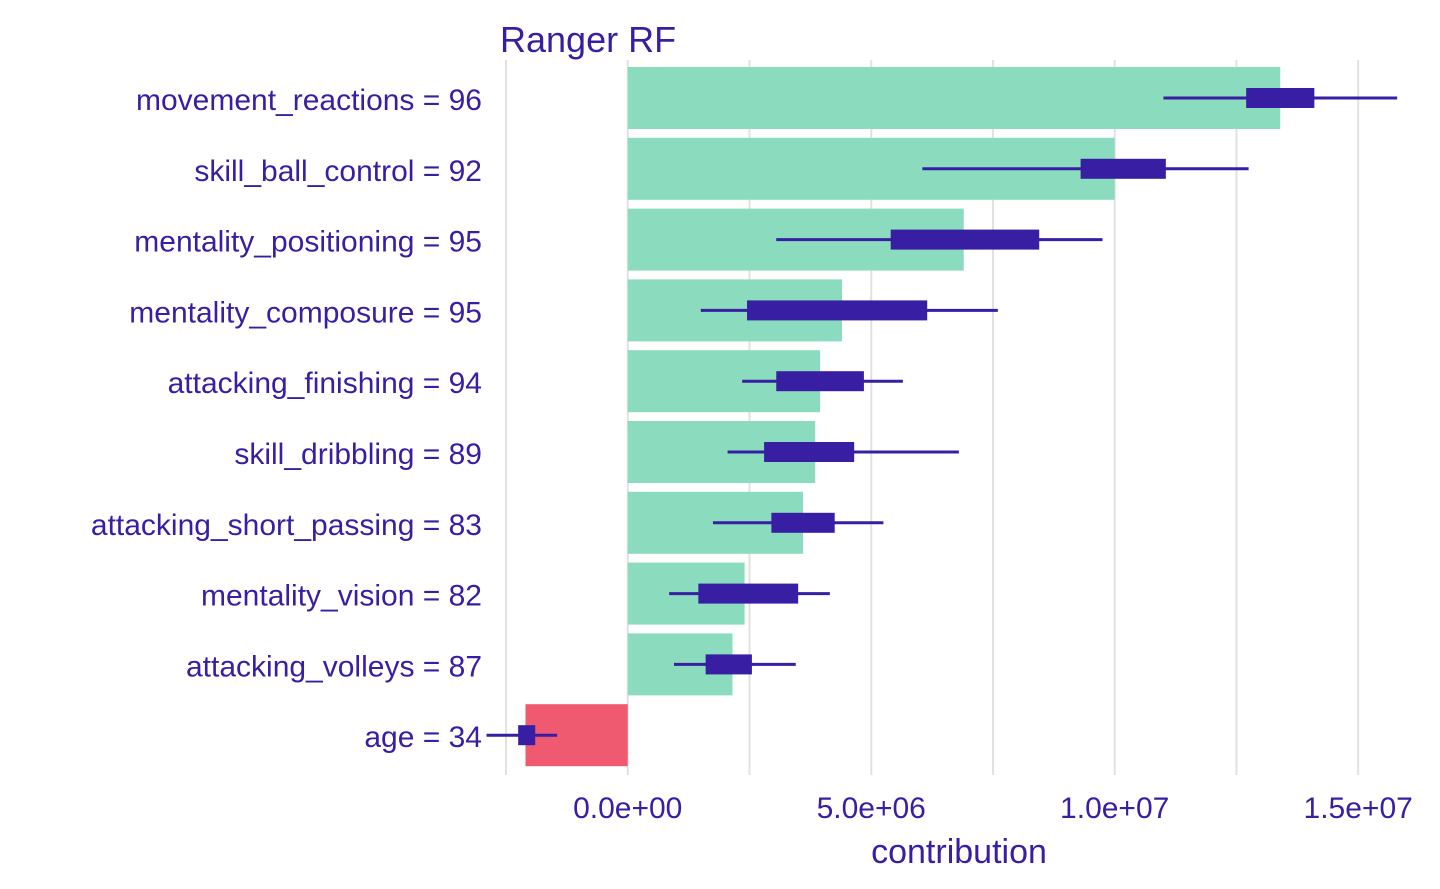 The image size is (1440, 889). Describe the element at coordinates (305, 312) in the screenshot. I see `y-tick-label: mentality_composure = 95` at that location.